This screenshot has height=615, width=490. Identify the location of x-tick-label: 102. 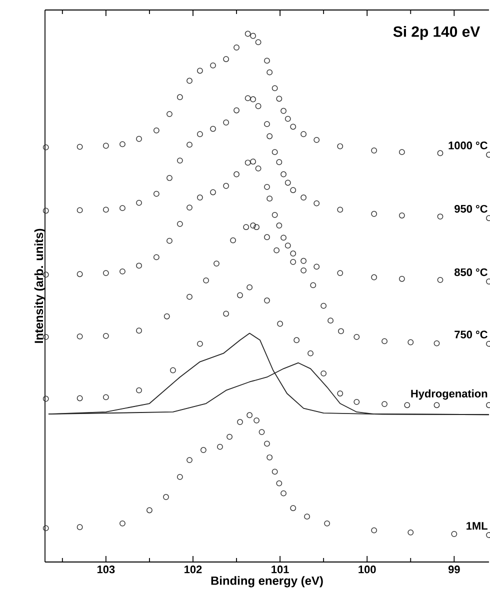
(193, 570).